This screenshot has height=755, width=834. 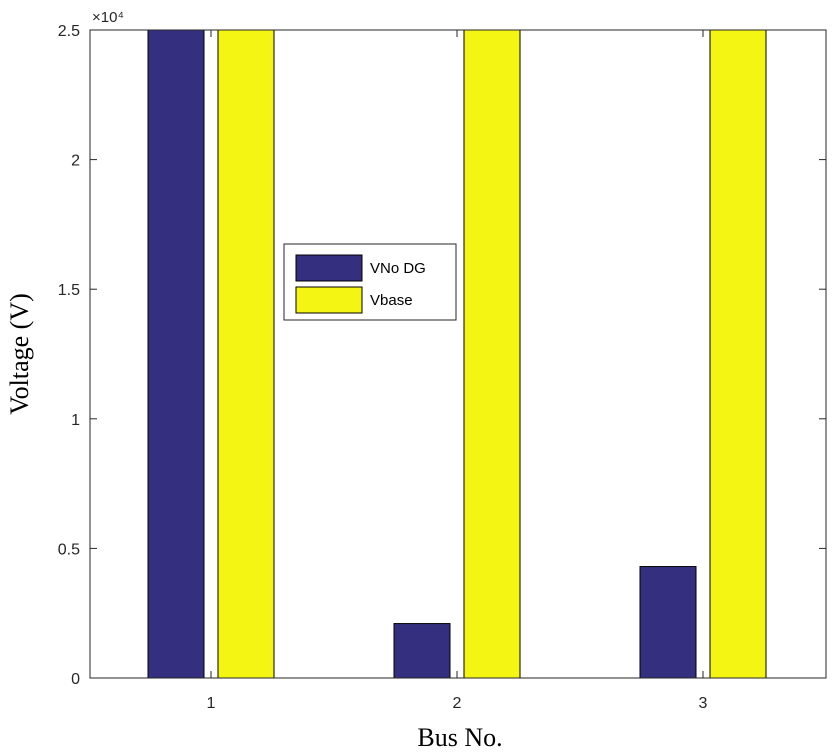 I want to click on x-tick-label: 2, so click(x=457, y=703).